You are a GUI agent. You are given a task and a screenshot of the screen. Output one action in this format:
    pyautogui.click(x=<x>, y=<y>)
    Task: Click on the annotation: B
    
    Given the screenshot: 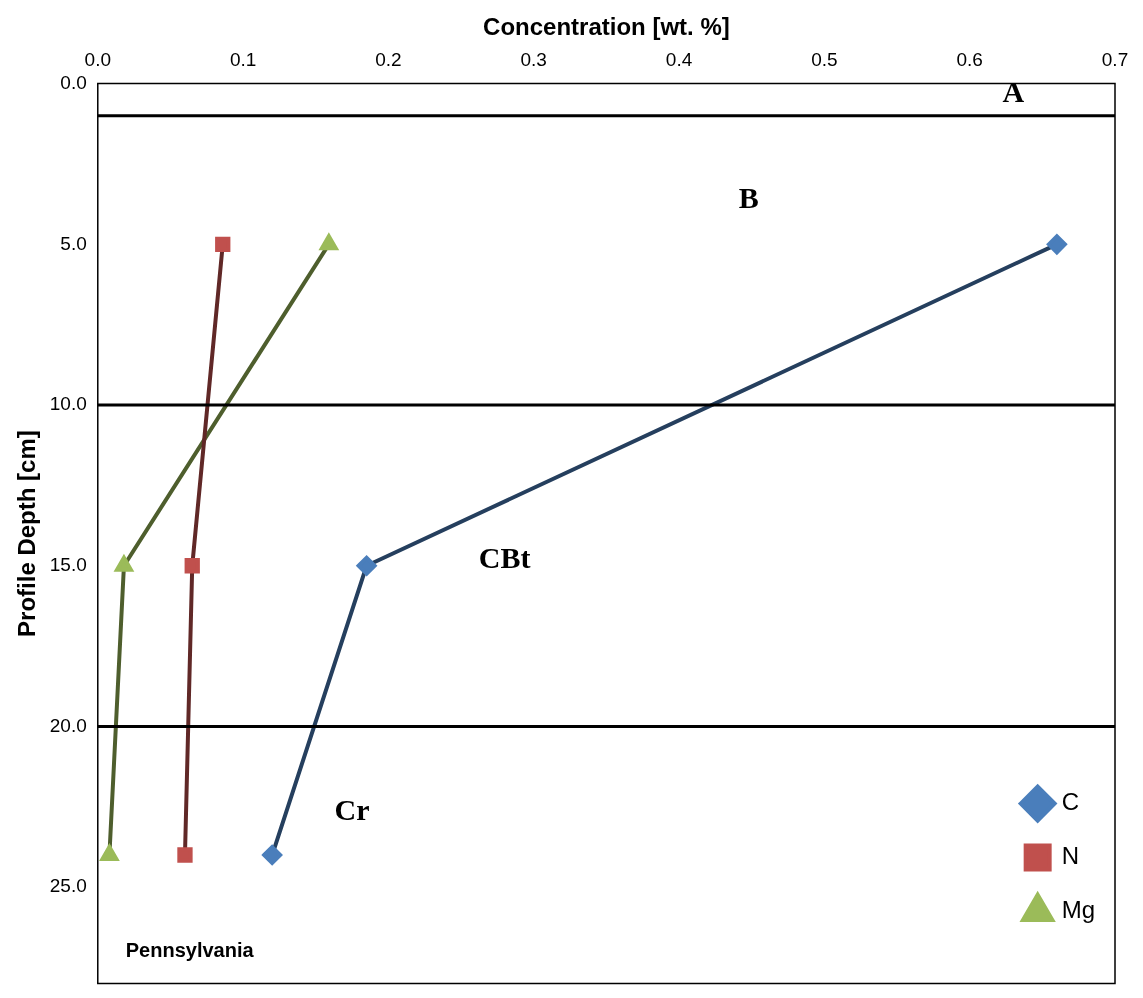 What is the action you would take?
    pyautogui.click(x=748, y=198)
    